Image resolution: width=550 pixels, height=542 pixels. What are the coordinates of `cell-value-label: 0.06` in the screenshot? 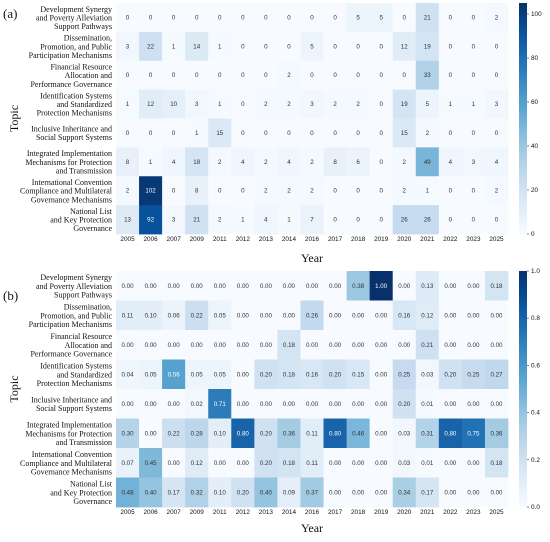 It's located at (174, 315).